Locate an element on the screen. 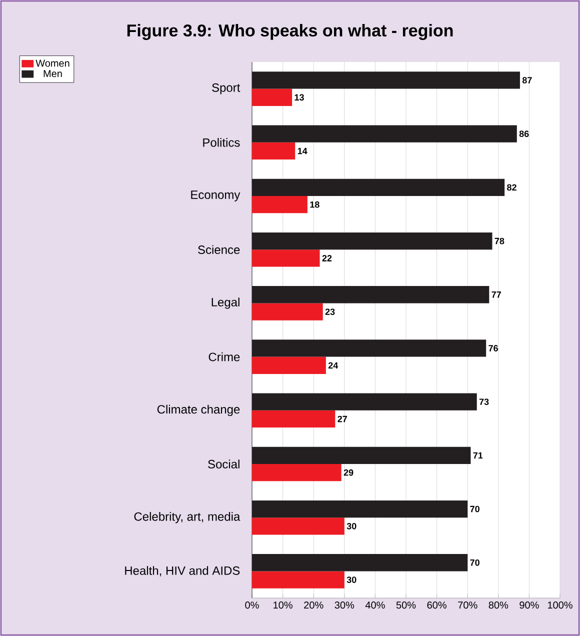  data-label: 18 is located at coordinates (315, 204).